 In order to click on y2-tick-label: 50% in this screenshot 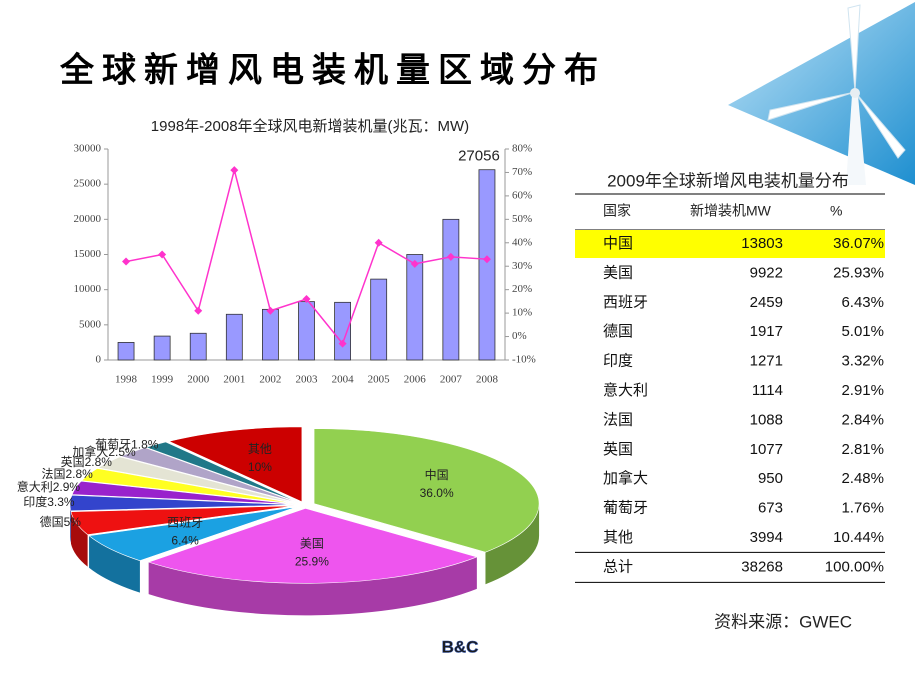, I will do `click(522, 219)`.